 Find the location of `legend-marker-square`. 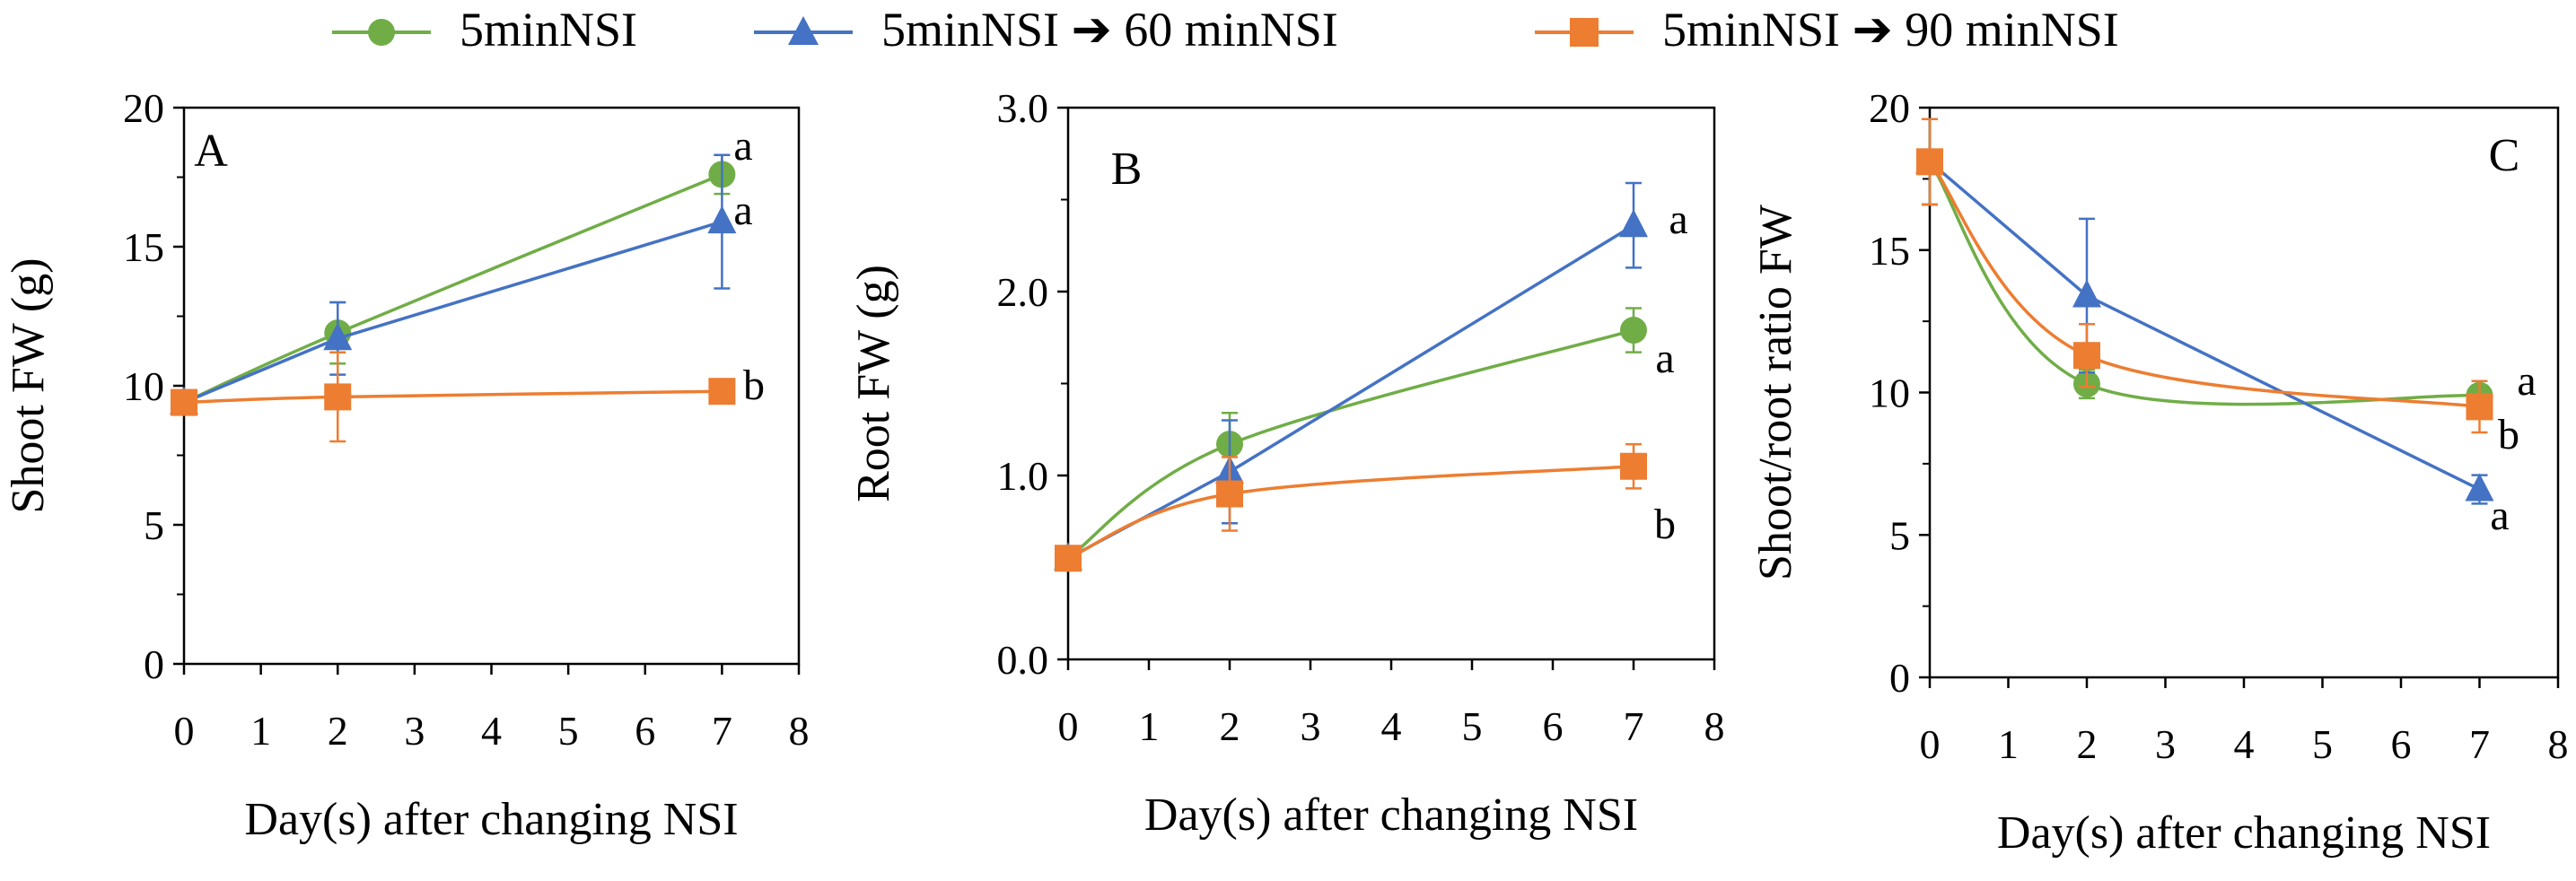

legend-marker-square is located at coordinates (1584, 32).